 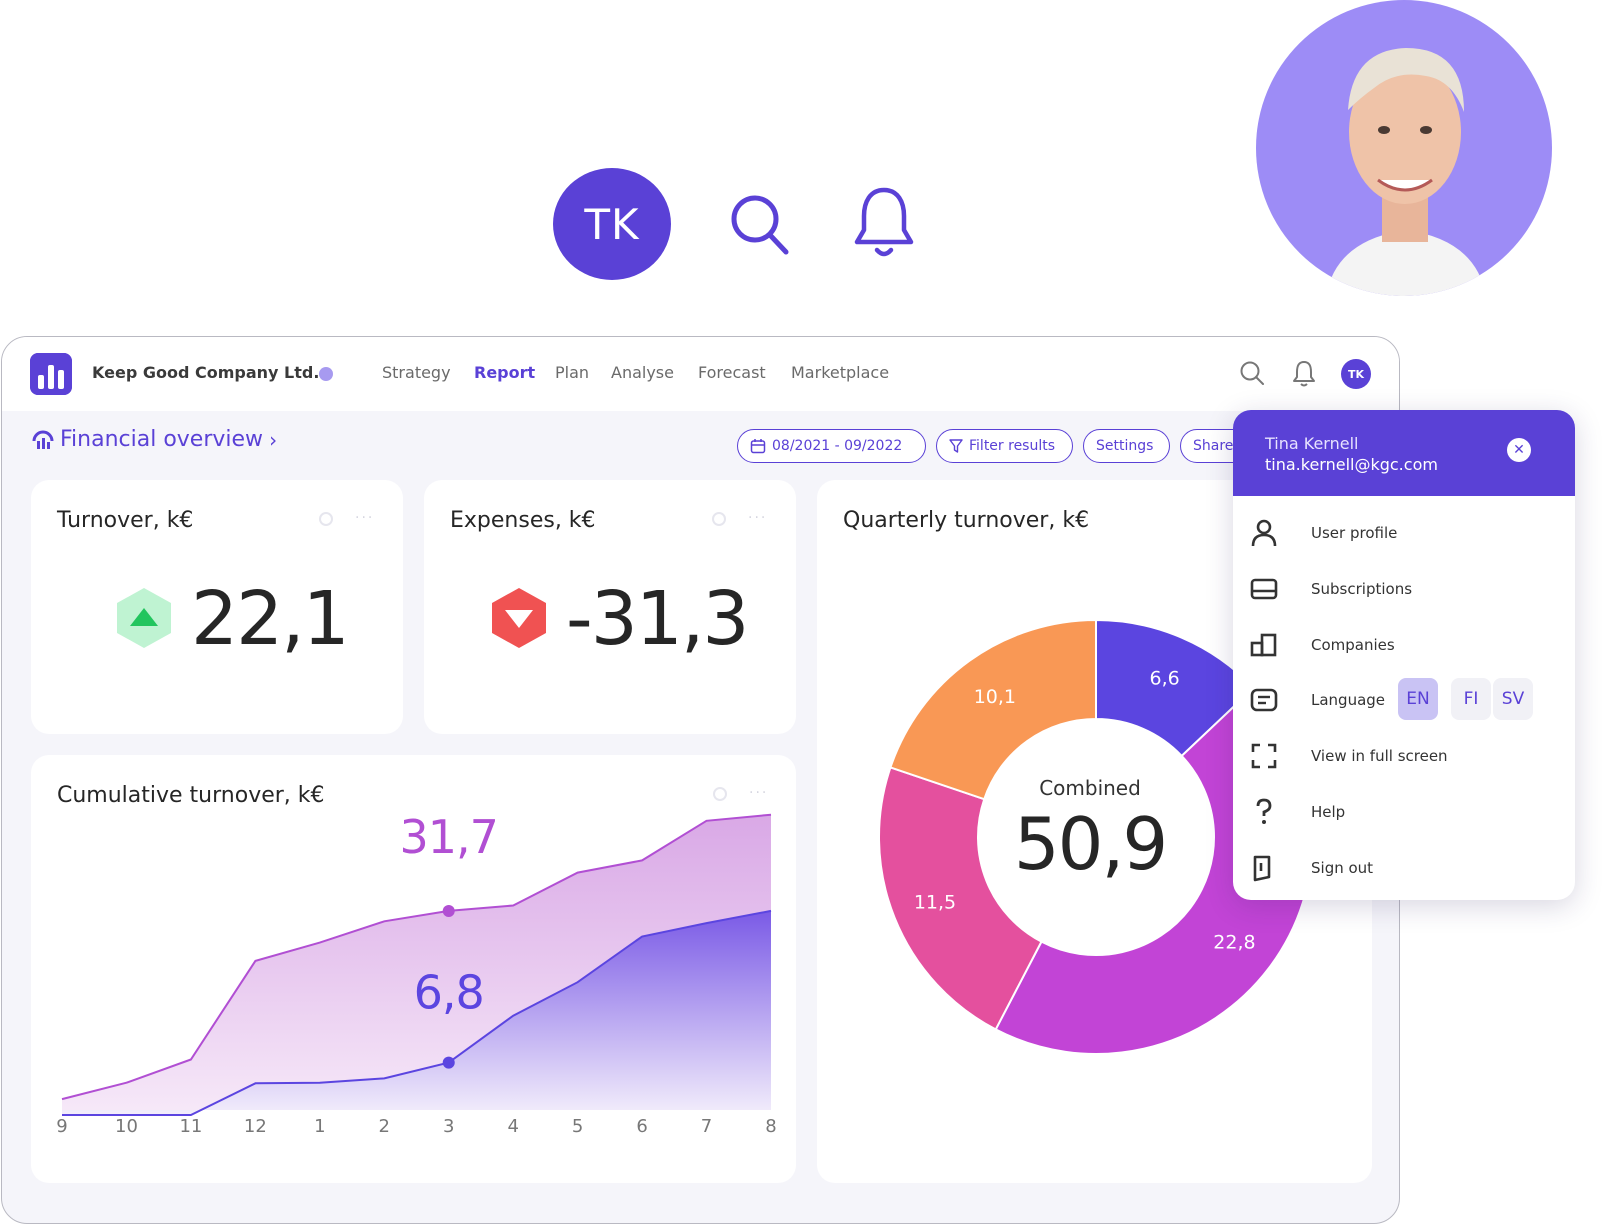 I want to click on nav-marketplace: Marketplace, so click(x=840, y=372).